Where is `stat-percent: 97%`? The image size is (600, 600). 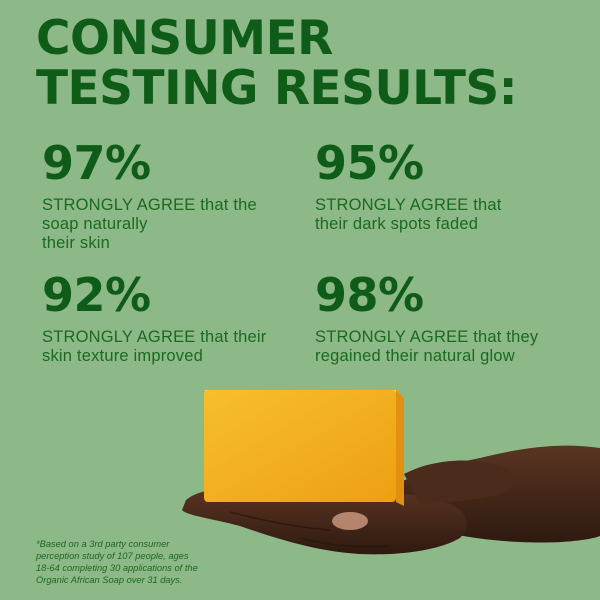 stat-percent: 97% is located at coordinates (96, 163).